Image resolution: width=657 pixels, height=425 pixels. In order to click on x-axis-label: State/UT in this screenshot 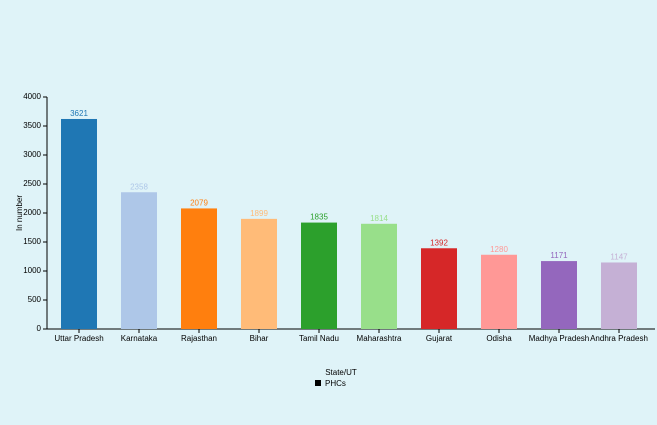, I will do `click(341, 372)`.